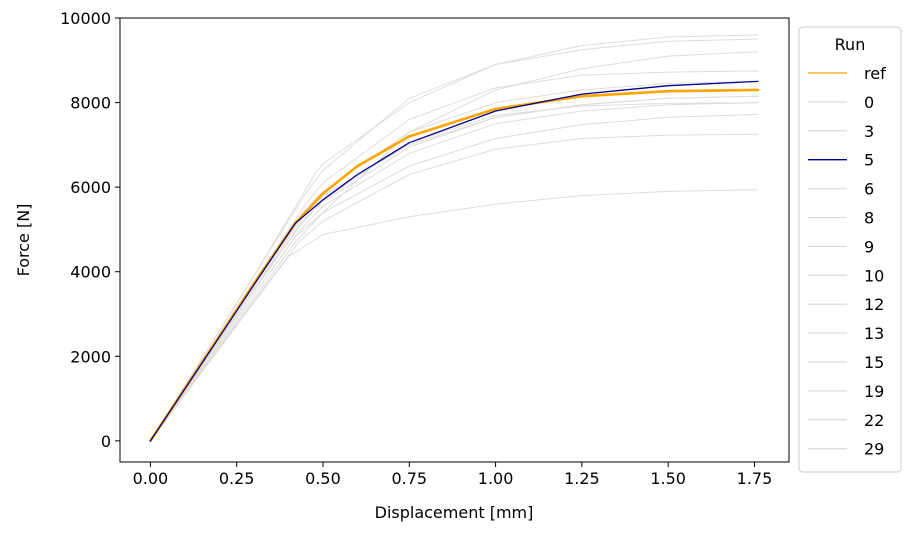 This screenshot has height=536, width=913. Describe the element at coordinates (869, 218) in the screenshot. I see `legend-label-8: 8` at that location.